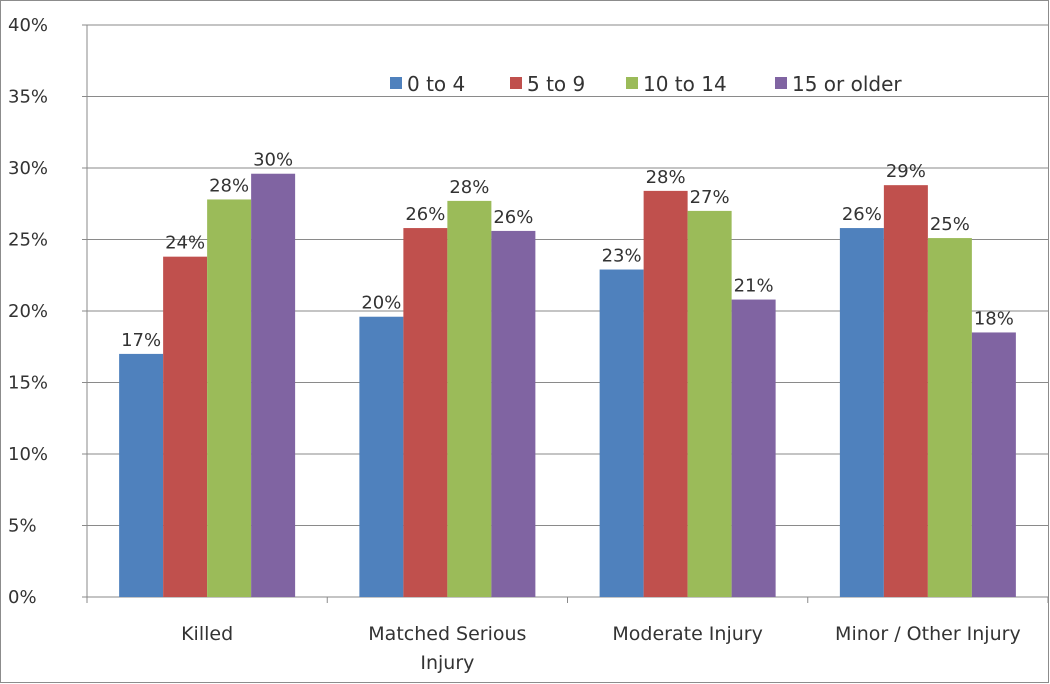 The width and height of the screenshot is (1050, 684). What do you see at coordinates (22, 526) in the screenshot?
I see `y-tick-label: 5%` at bounding box center [22, 526].